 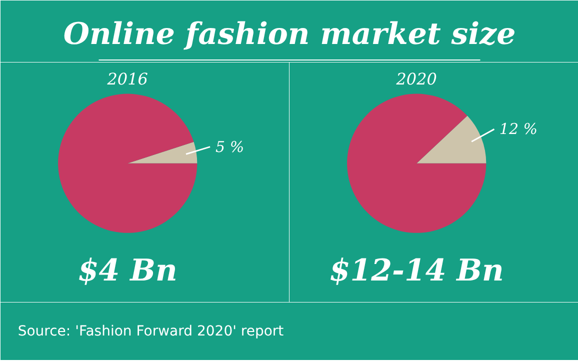 I want to click on chart-title: 2020, so click(x=416, y=79).